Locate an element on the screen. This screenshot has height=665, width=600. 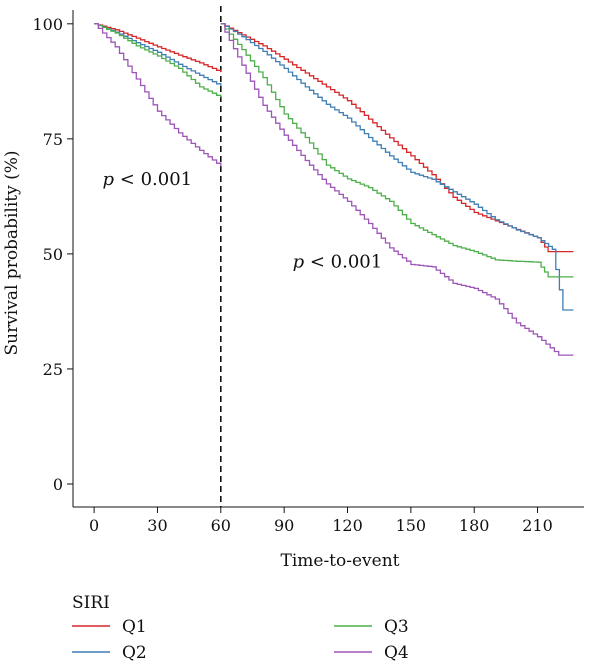
legend: SIRI Q1 Q2 Q3 Q4 is located at coordinates (240, 628).